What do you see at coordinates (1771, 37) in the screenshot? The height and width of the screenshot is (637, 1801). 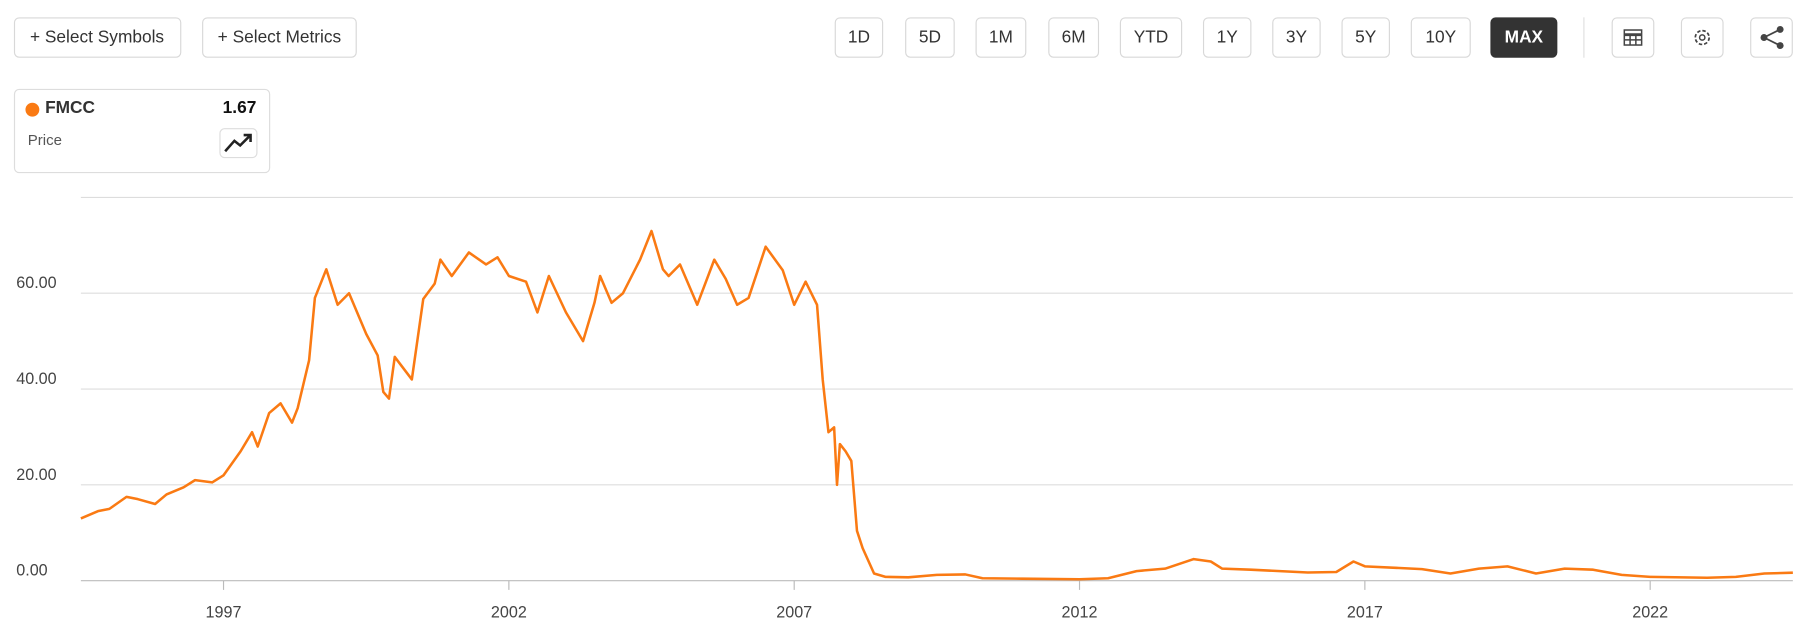 I see `share-button` at bounding box center [1771, 37].